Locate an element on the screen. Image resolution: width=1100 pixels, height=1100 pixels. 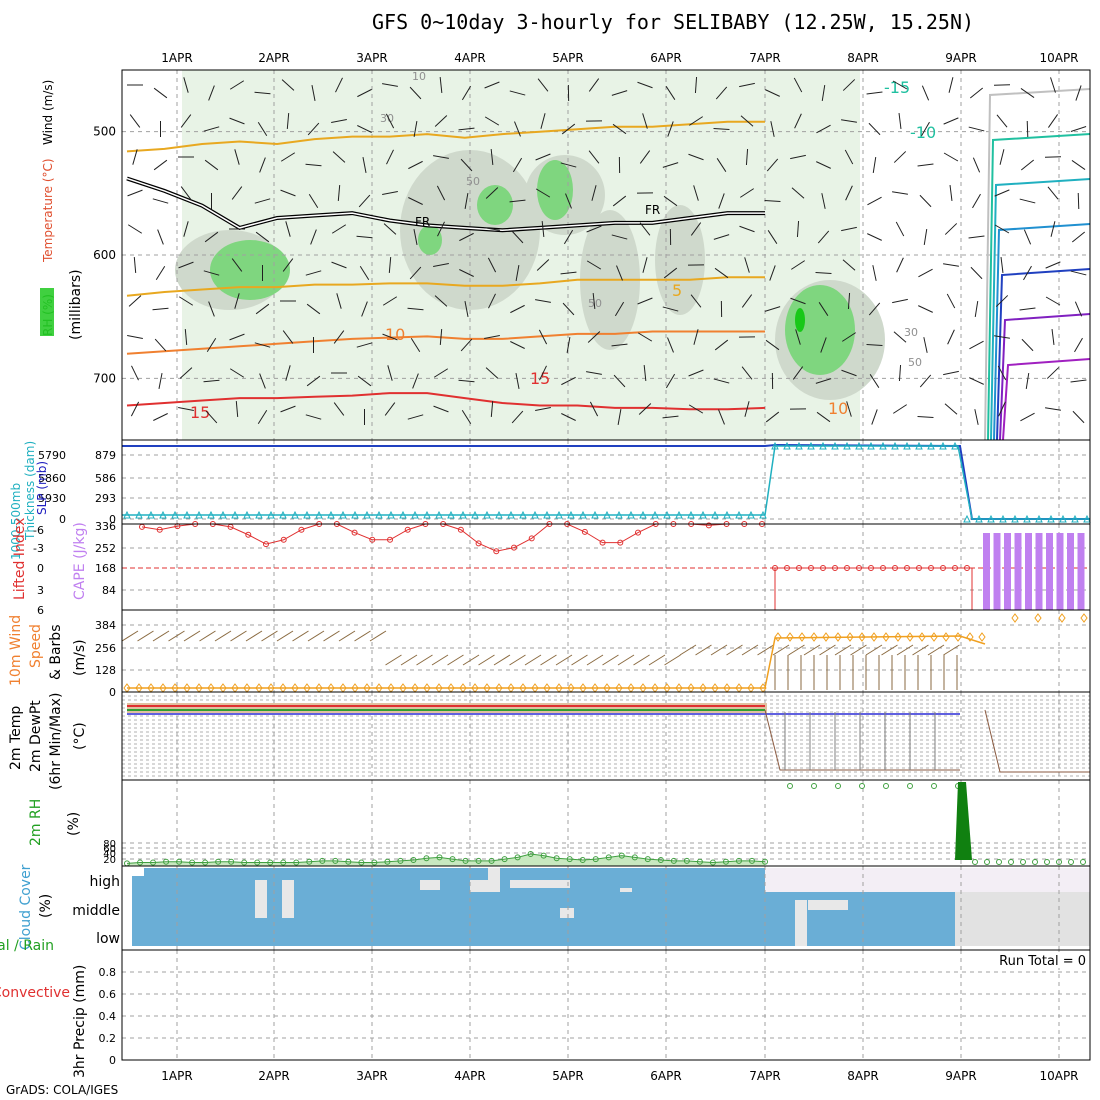
axis-label-ms: (m/s) is located at coordinates (80, 657).